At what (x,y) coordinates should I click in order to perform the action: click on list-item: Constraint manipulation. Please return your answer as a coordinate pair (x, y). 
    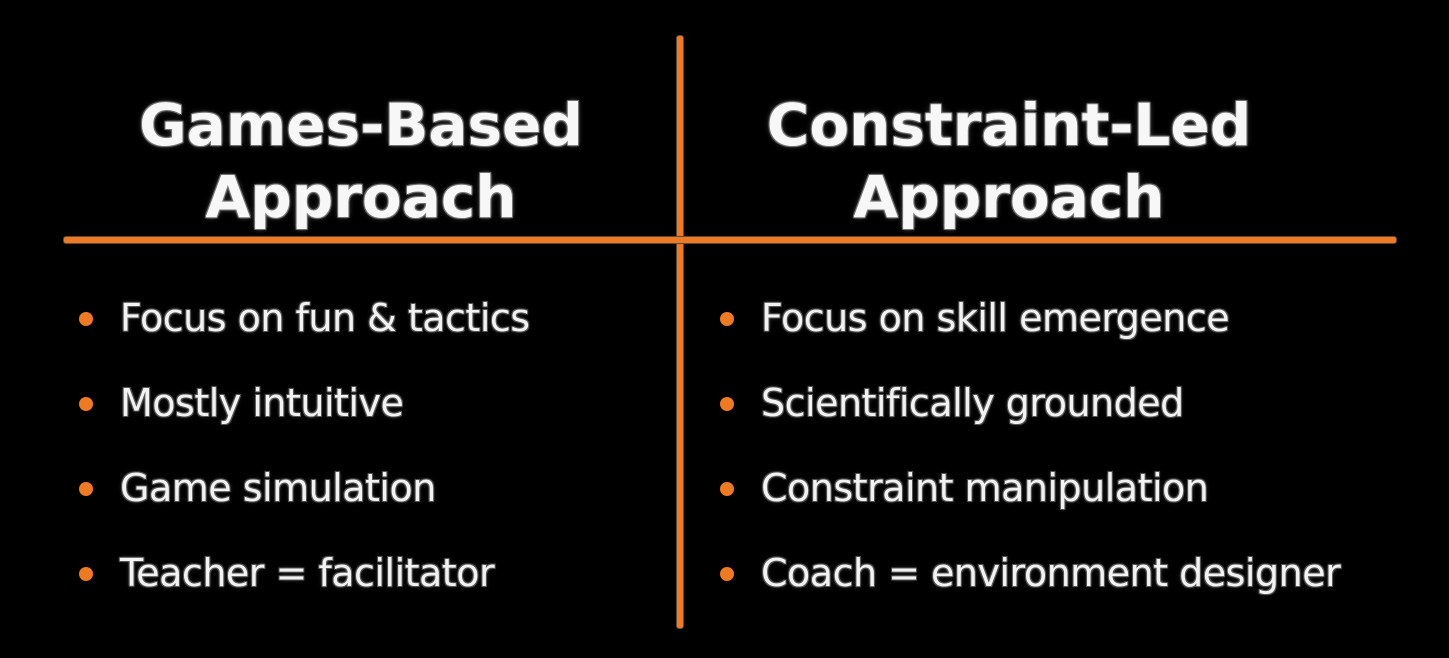
    Looking at the image, I should click on (1030, 488).